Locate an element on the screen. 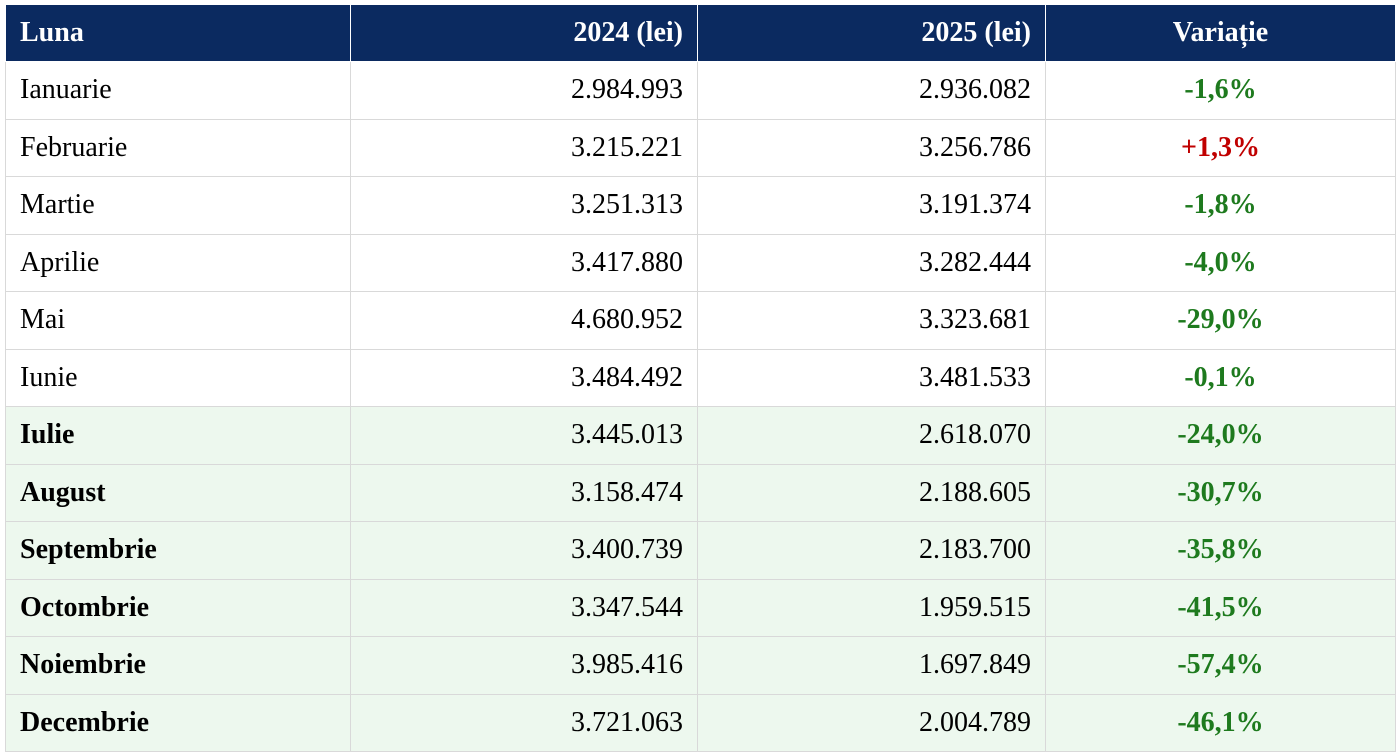 The image size is (1400, 752). month-cell: August is located at coordinates (178, 492).